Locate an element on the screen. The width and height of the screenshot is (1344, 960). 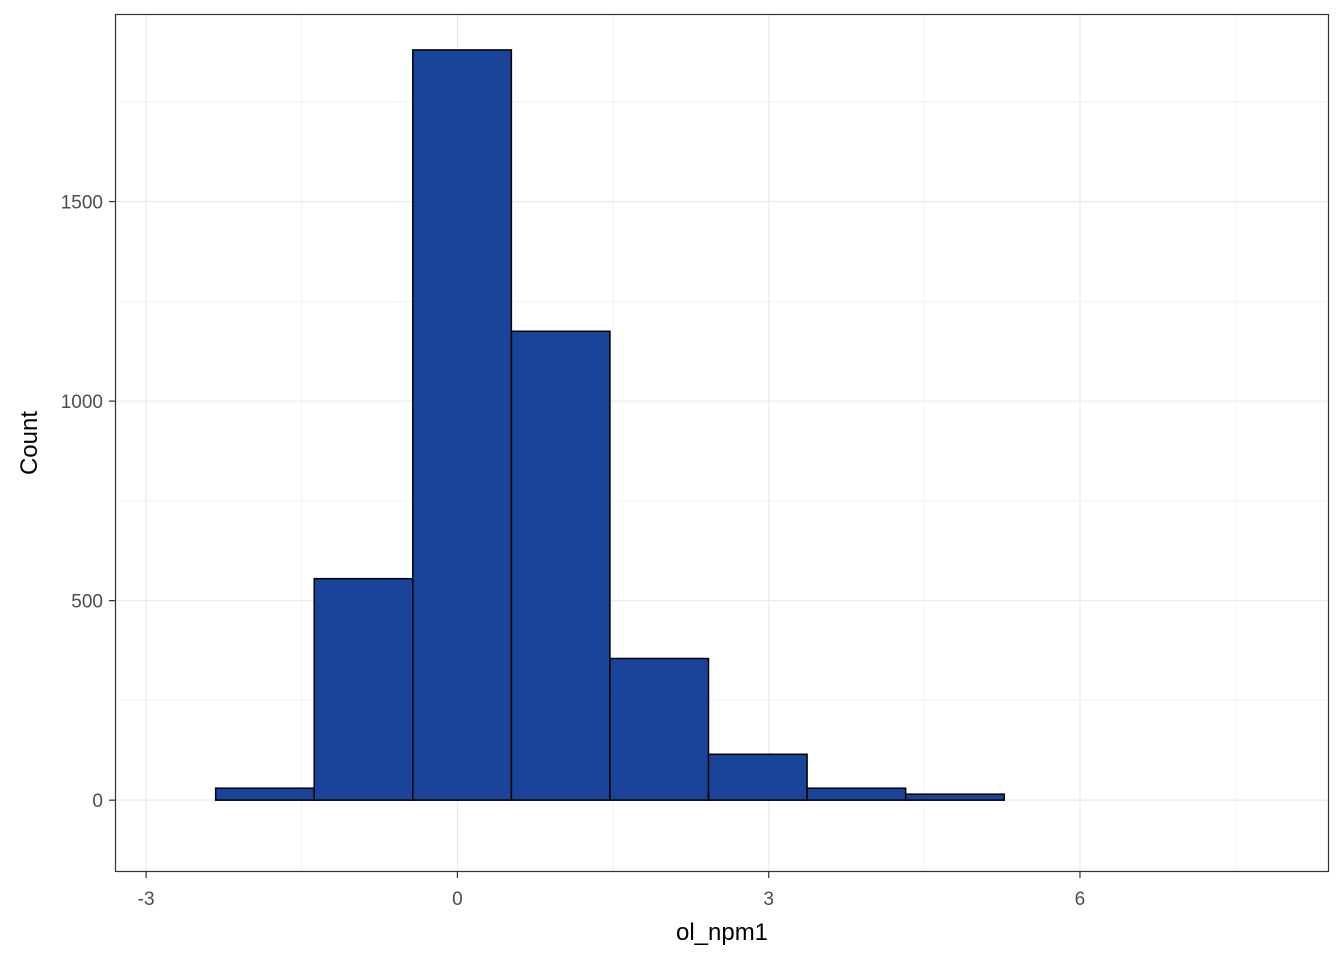
y-axis: 0 500 1000 1500 is located at coordinates (88, 502).